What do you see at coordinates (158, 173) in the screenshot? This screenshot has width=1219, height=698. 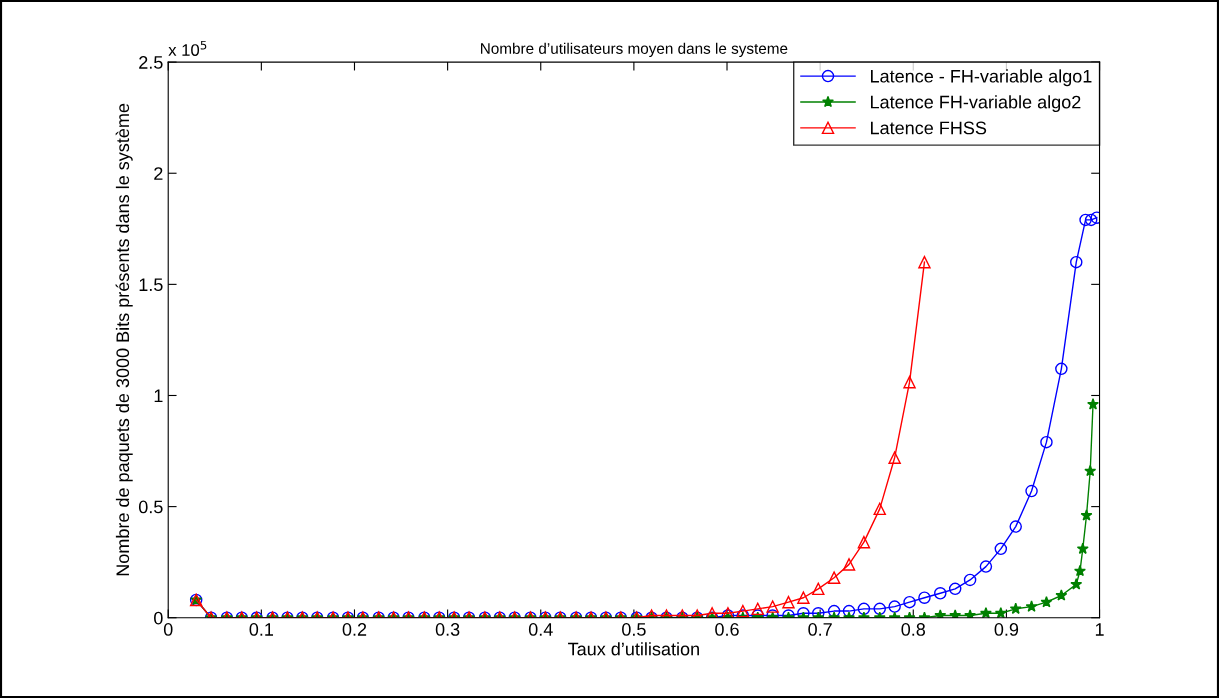 I see `y-tick-label: 2` at bounding box center [158, 173].